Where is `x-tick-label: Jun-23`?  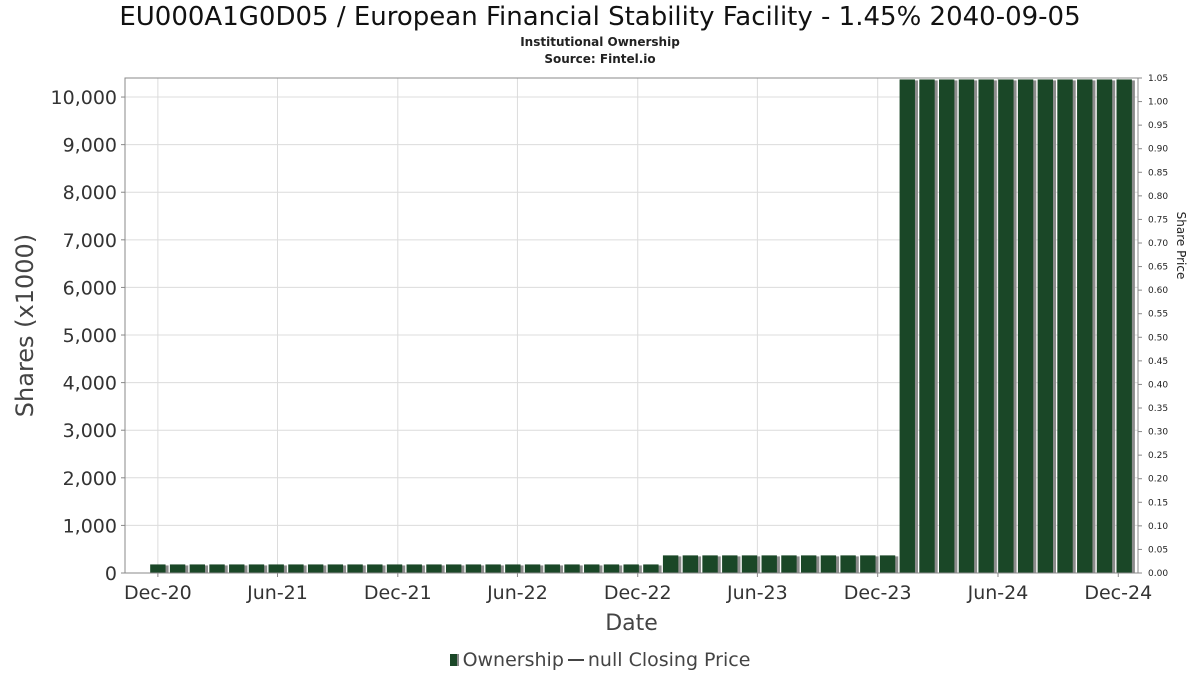 x-tick-label: Jun-23 is located at coordinates (757, 593).